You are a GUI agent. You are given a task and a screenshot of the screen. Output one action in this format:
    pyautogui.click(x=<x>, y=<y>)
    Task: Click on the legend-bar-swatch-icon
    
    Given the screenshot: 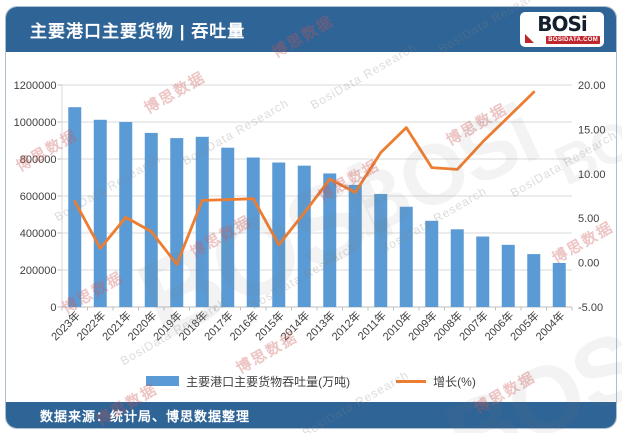 What is the action you would take?
    pyautogui.click(x=163, y=381)
    